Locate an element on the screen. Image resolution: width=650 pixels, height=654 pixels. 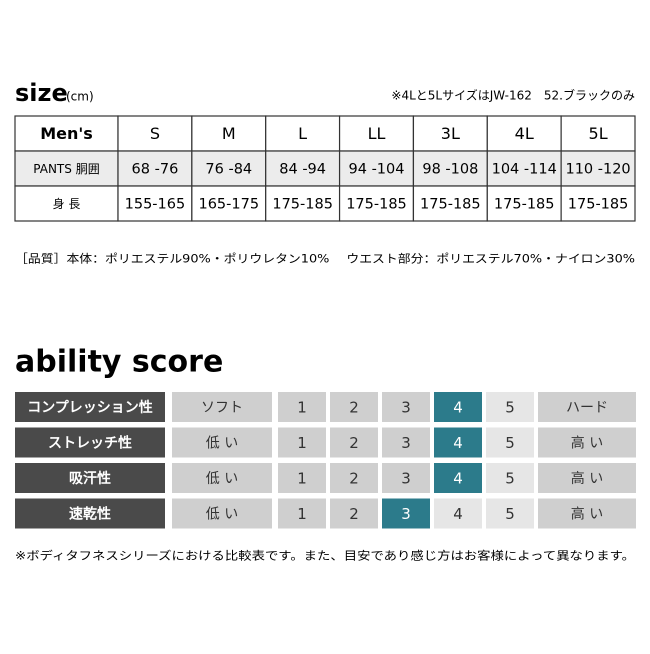
cell-text: PANTS 胴囲 is located at coordinates (66, 169).